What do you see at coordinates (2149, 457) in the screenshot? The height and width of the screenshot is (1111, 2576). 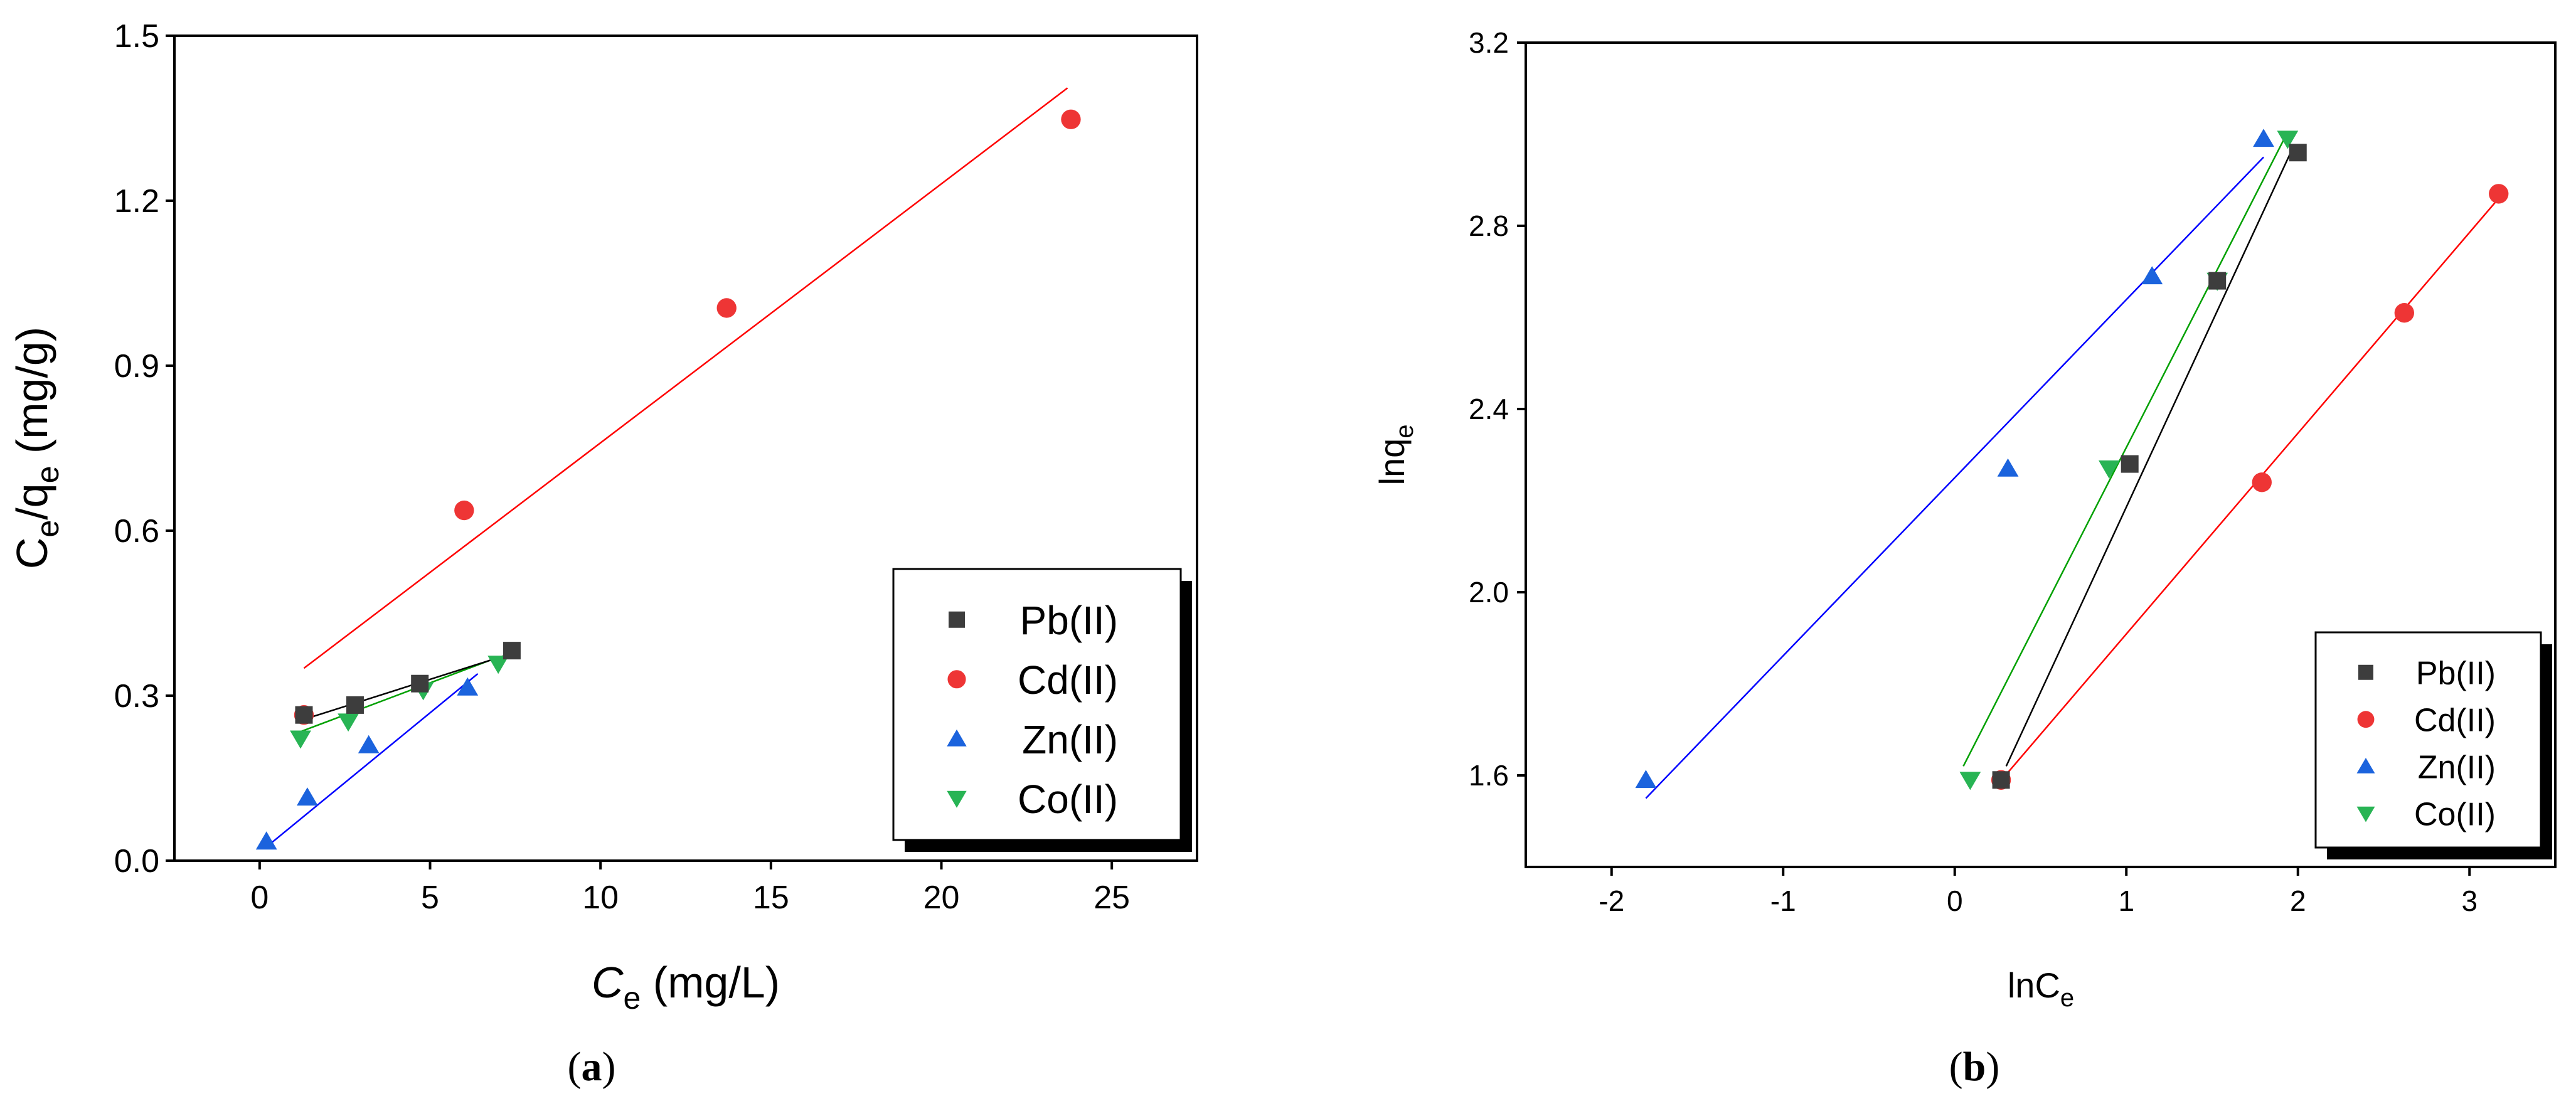 I see `panel-b-fit-line-pbii` at bounding box center [2149, 457].